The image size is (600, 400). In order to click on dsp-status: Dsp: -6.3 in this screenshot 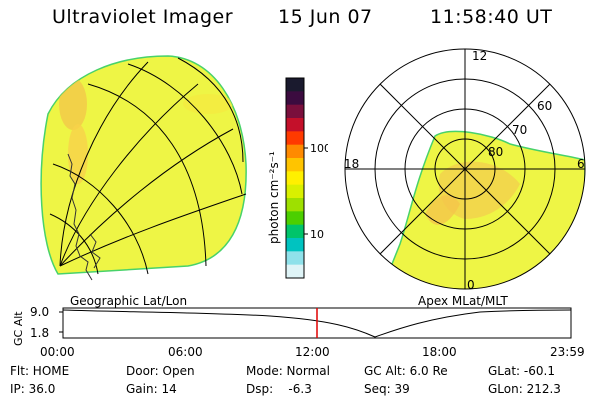, I will do `click(279, 389)`.